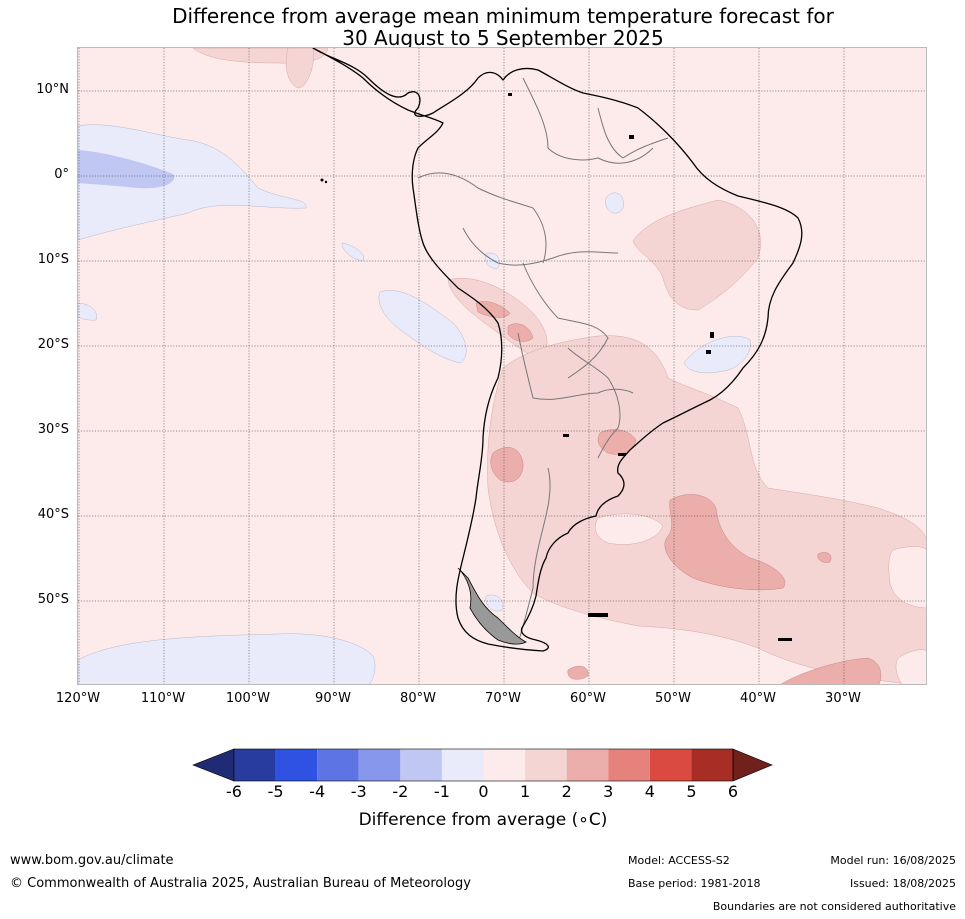  What do you see at coordinates (824, 557) in the screenshot?
I see `anomaly-area-red-spot-east` at bounding box center [824, 557].